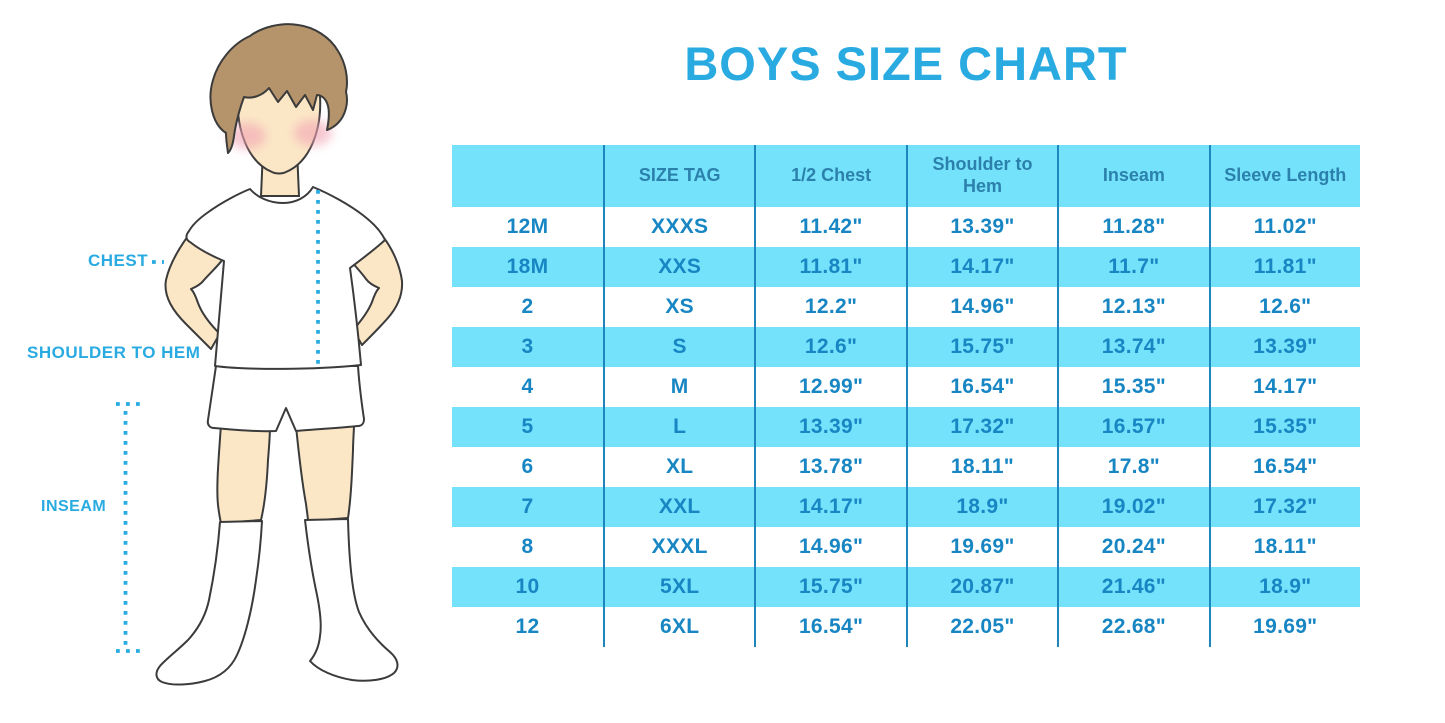  I want to click on size-row-label: 4, so click(527, 387).